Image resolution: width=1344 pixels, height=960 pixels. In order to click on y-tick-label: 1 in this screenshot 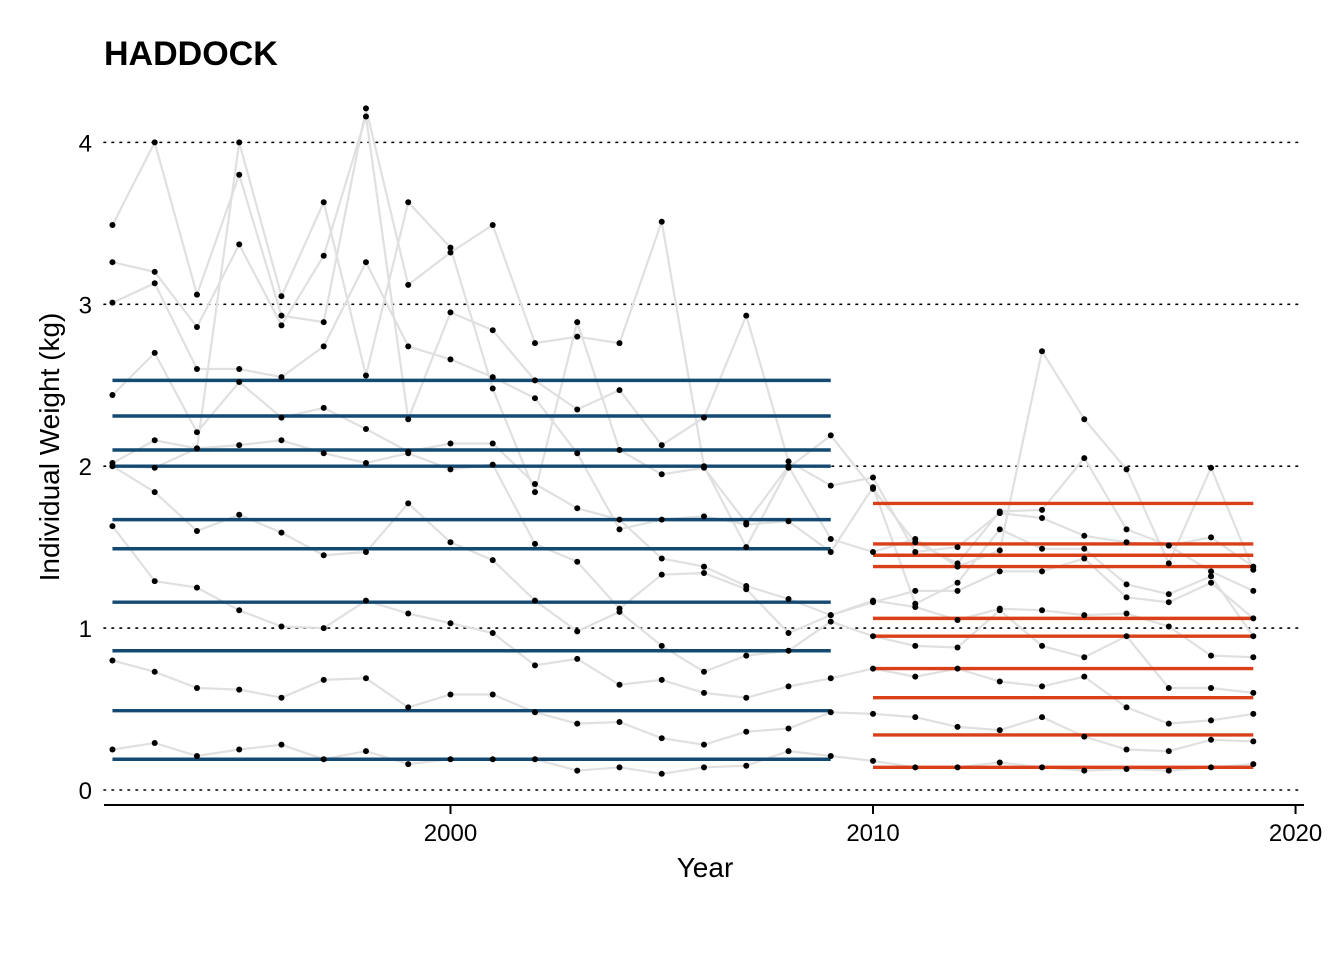, I will do `click(85, 629)`.